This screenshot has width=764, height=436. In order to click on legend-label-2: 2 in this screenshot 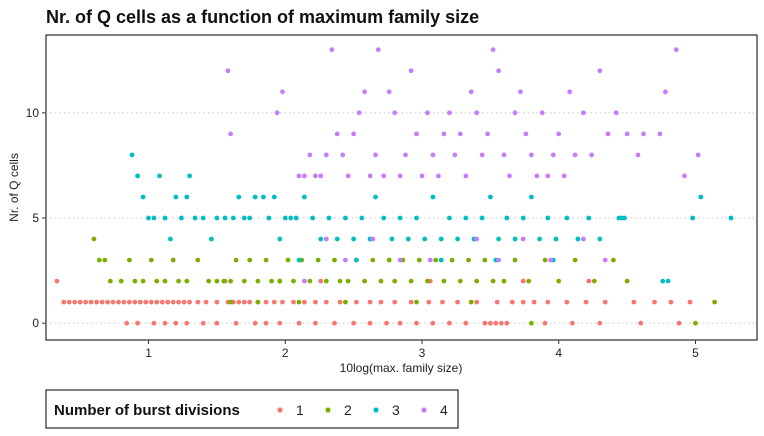, I will do `click(348, 410)`.